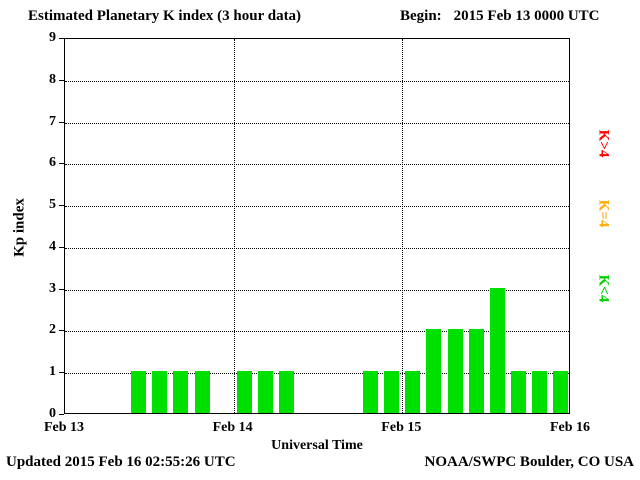 Image resolution: width=640 pixels, height=480 pixels. Describe the element at coordinates (401, 427) in the screenshot. I see `x-tick-label: Feb 15` at that location.